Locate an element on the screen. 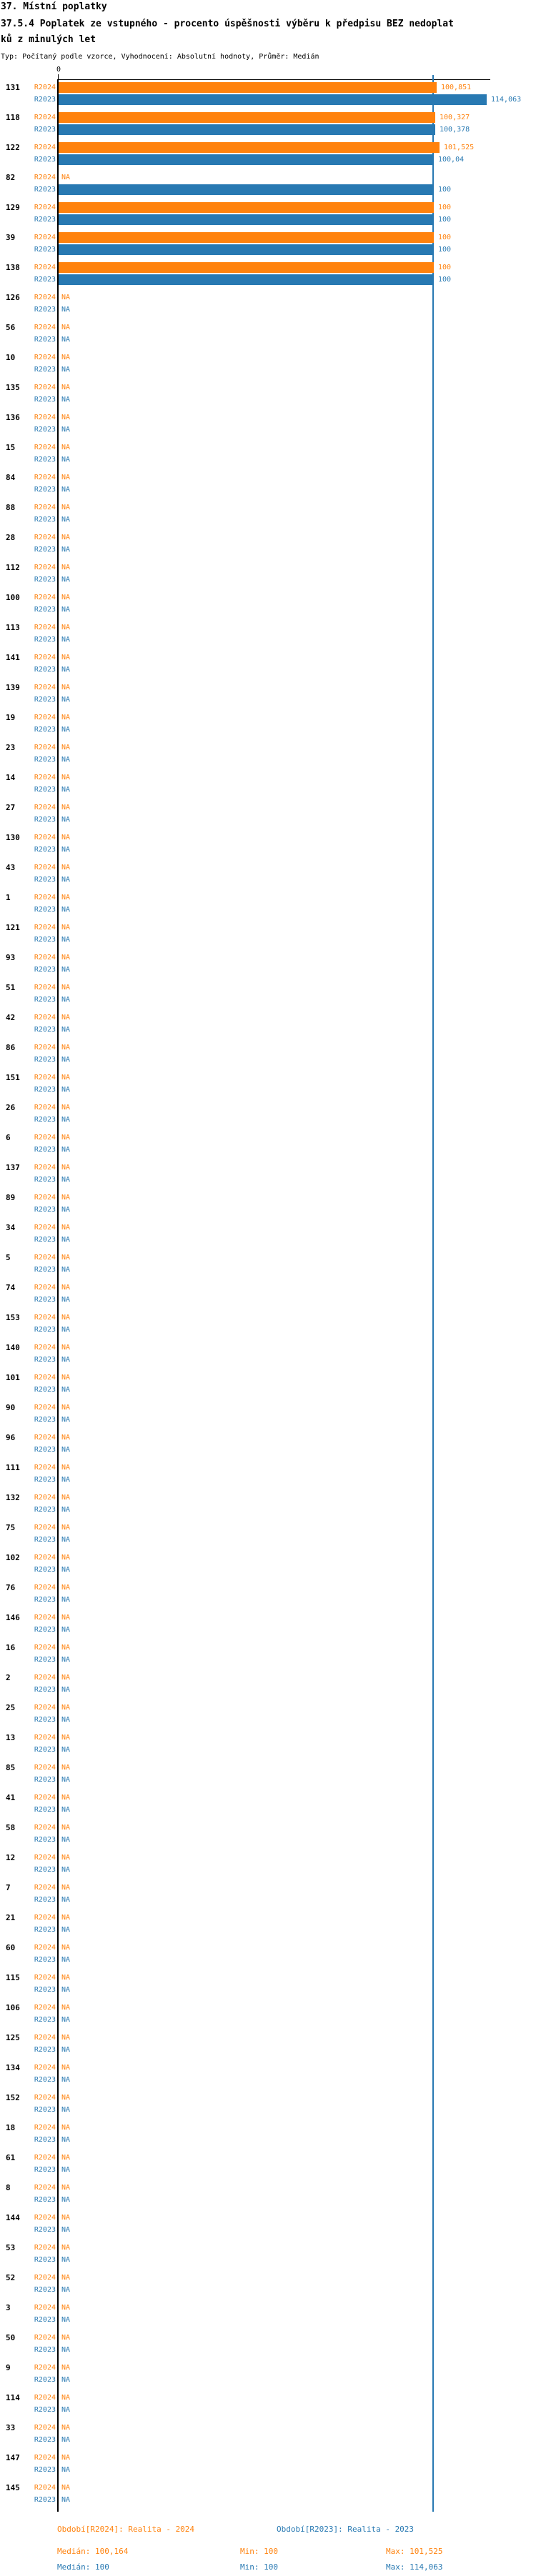 The height and width of the screenshot is (2576, 536). category-label: 129 is located at coordinates (13, 207).